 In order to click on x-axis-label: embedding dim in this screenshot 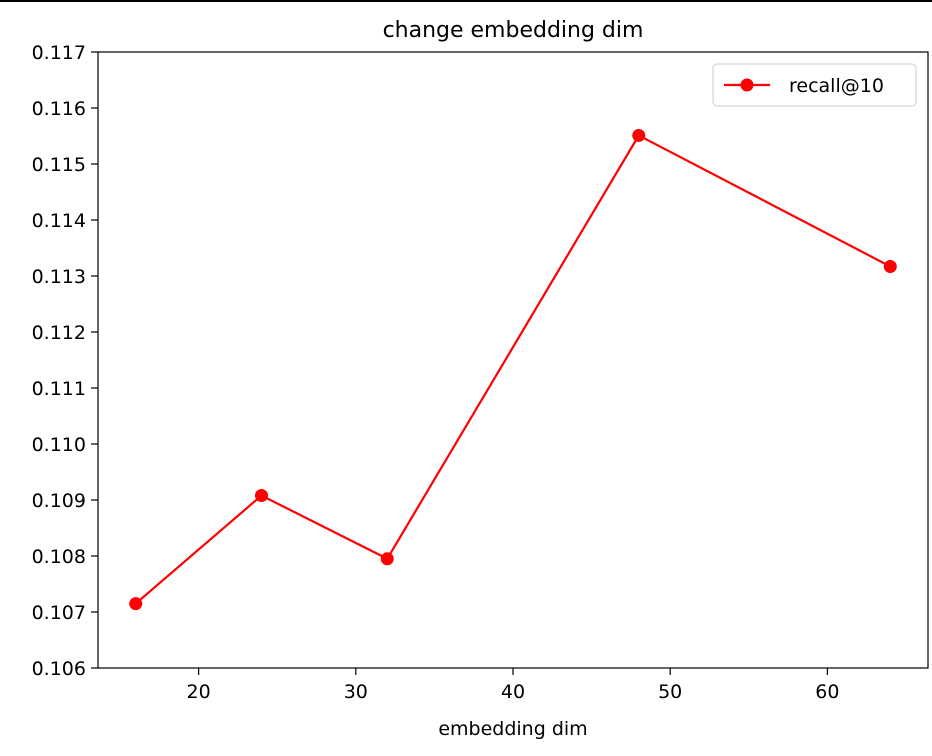, I will do `click(512, 729)`.